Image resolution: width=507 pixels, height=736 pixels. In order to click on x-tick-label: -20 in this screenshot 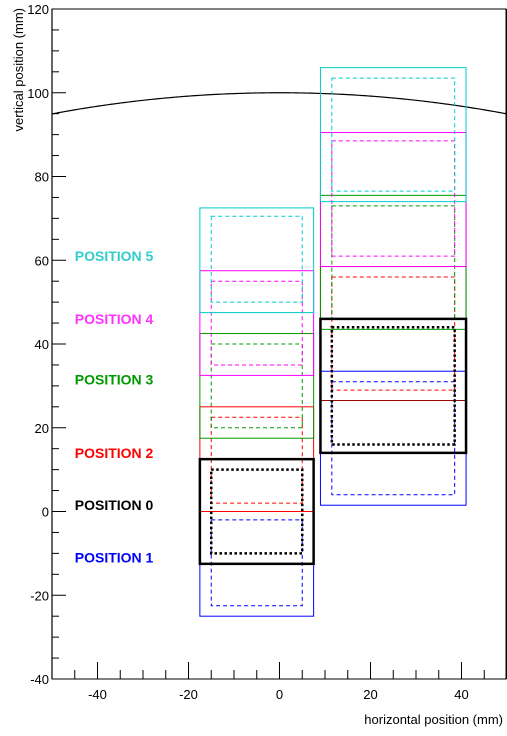, I will do `click(188, 694)`.